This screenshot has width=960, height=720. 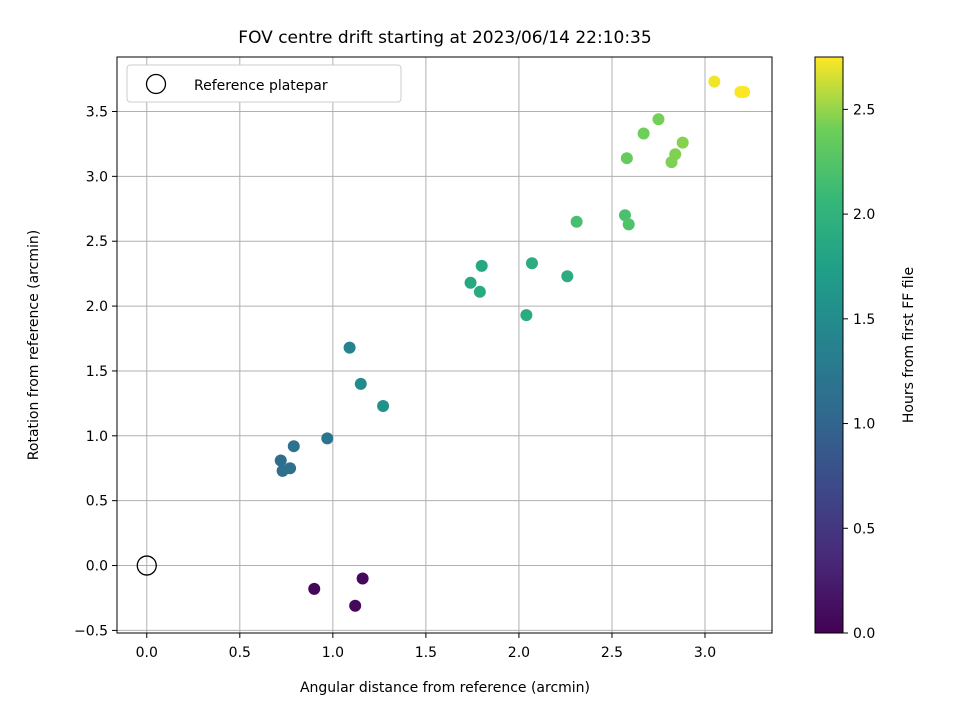 I want to click on reference-marker, so click(x=146, y=565).